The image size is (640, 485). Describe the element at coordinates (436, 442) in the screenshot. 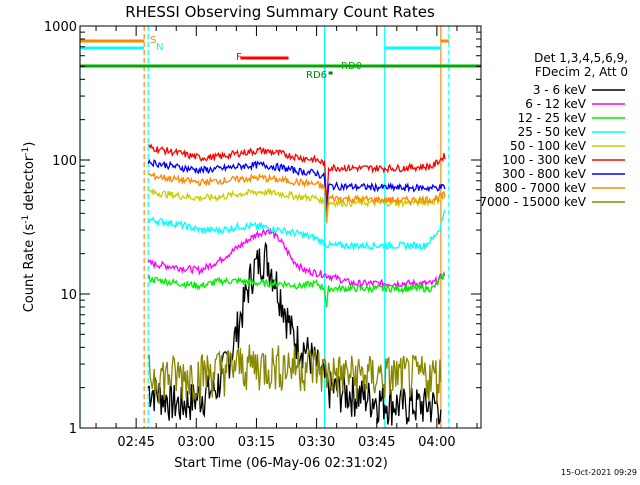

I see `x-tick-label: 04:00` at that location.